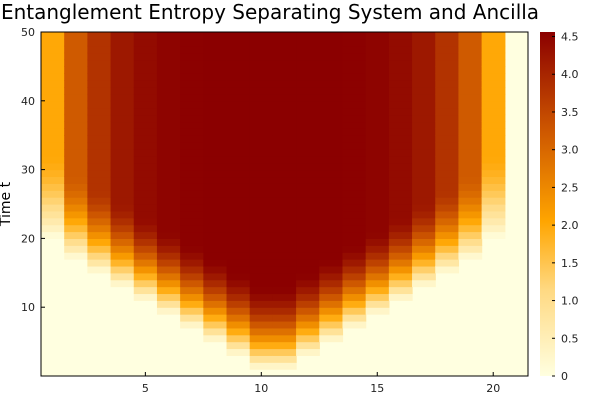 This screenshot has width=600, height=400. Describe the element at coordinates (145, 388) in the screenshot. I see `x-tick-label: 5` at that location.